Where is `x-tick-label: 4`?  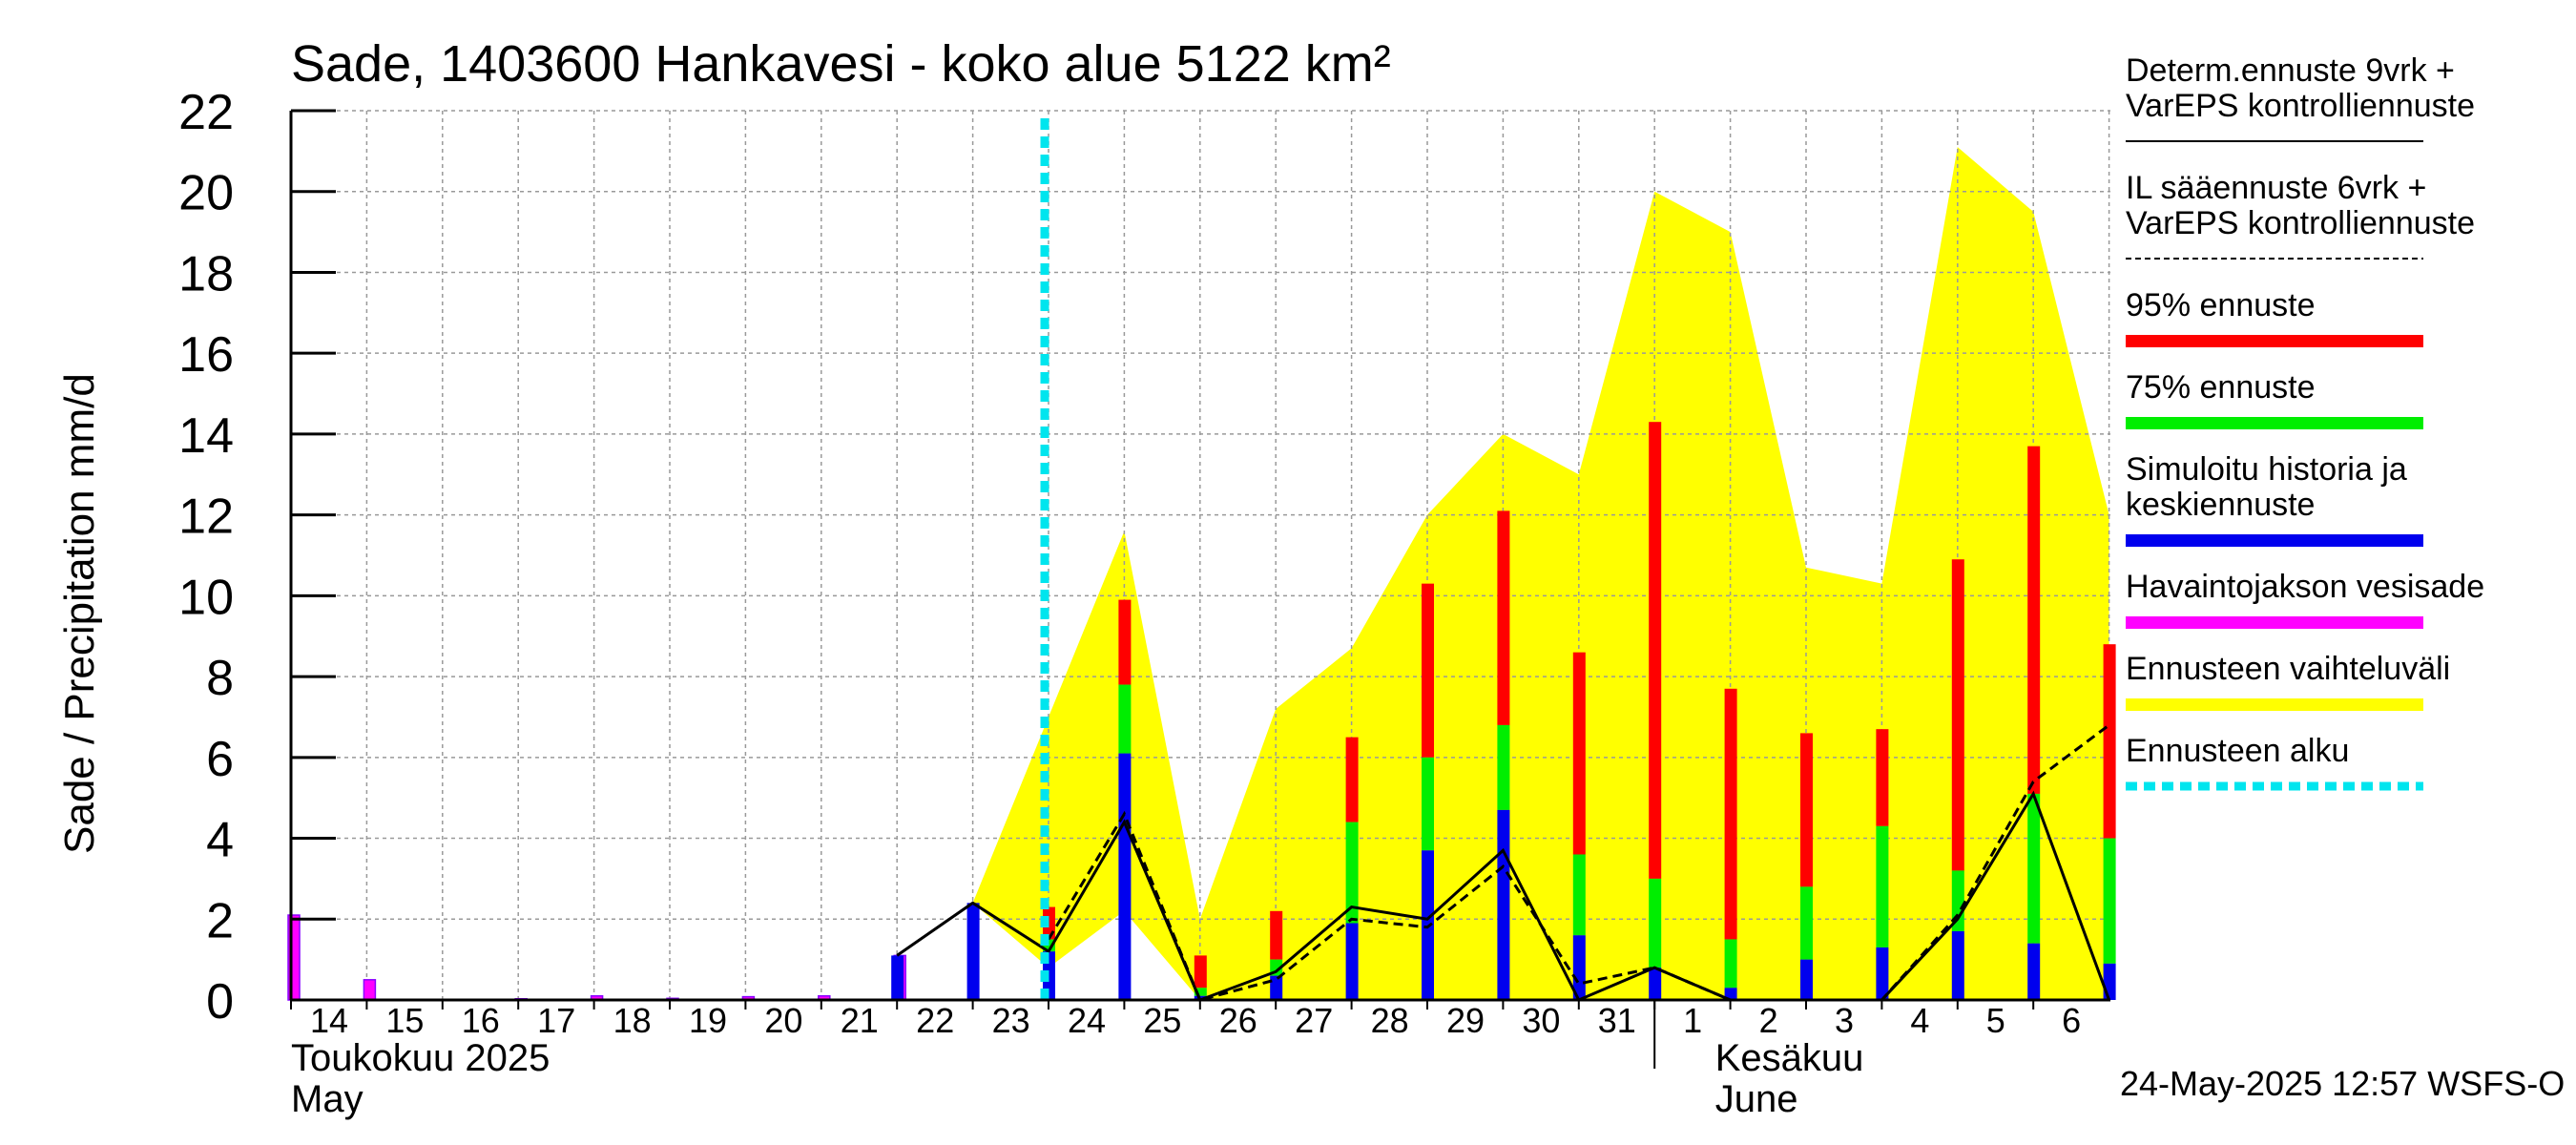 x-tick-label: 4 is located at coordinates (1919, 1021).